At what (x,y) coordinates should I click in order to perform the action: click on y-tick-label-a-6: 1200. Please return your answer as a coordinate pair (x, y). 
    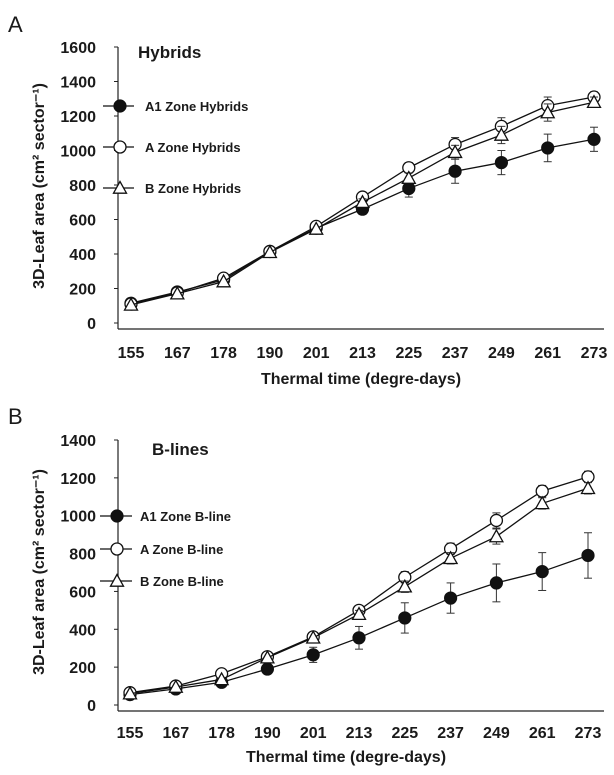
    Looking at the image, I should click on (78, 117).